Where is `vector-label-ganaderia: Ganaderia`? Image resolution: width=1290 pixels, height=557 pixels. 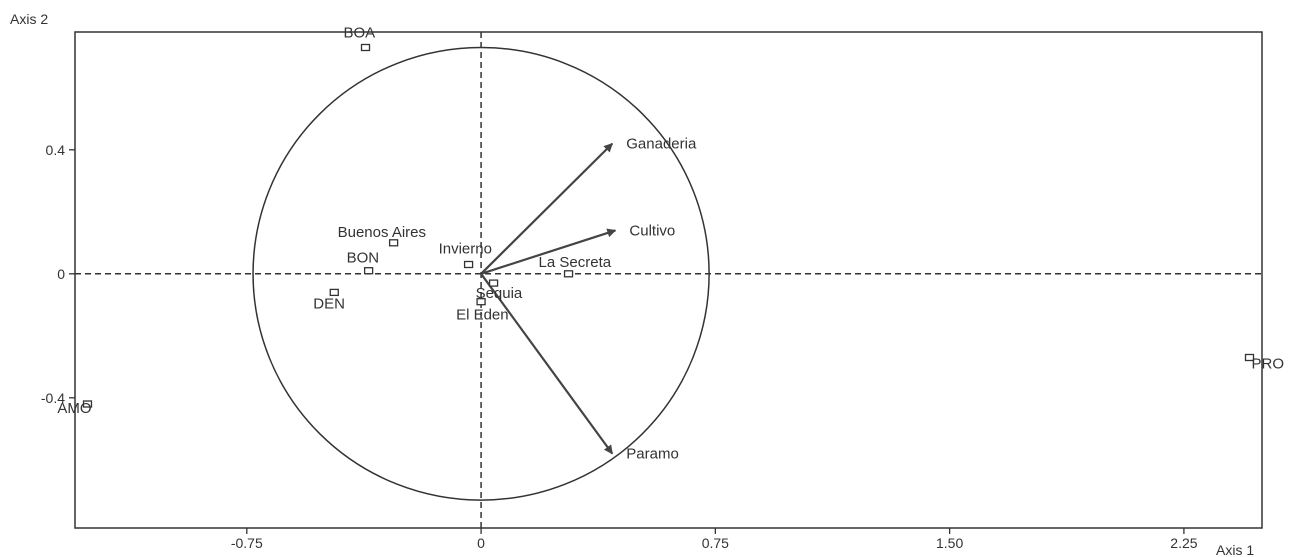
vector-label-ganaderia: Ganaderia is located at coordinates (661, 144).